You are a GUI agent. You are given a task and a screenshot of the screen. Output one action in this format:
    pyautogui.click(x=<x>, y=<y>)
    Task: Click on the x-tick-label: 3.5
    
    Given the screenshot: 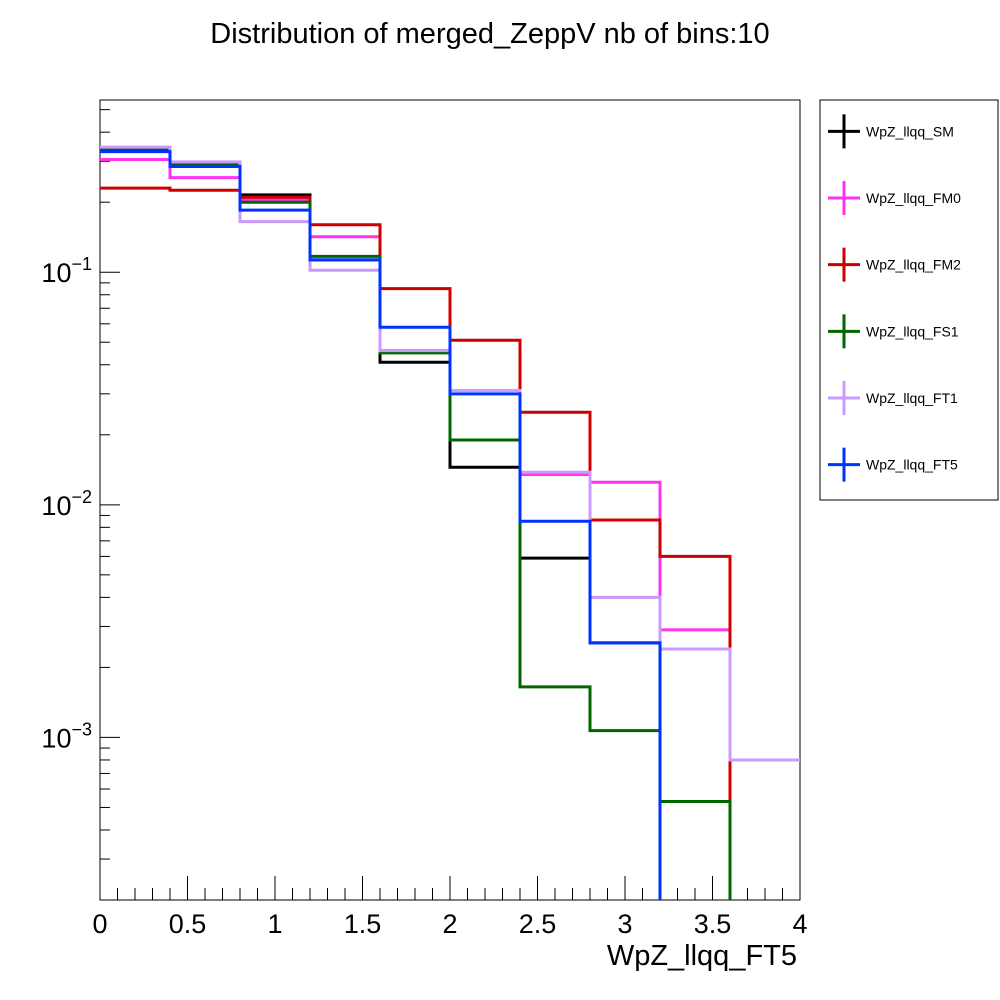 What is the action you would take?
    pyautogui.click(x=713, y=924)
    